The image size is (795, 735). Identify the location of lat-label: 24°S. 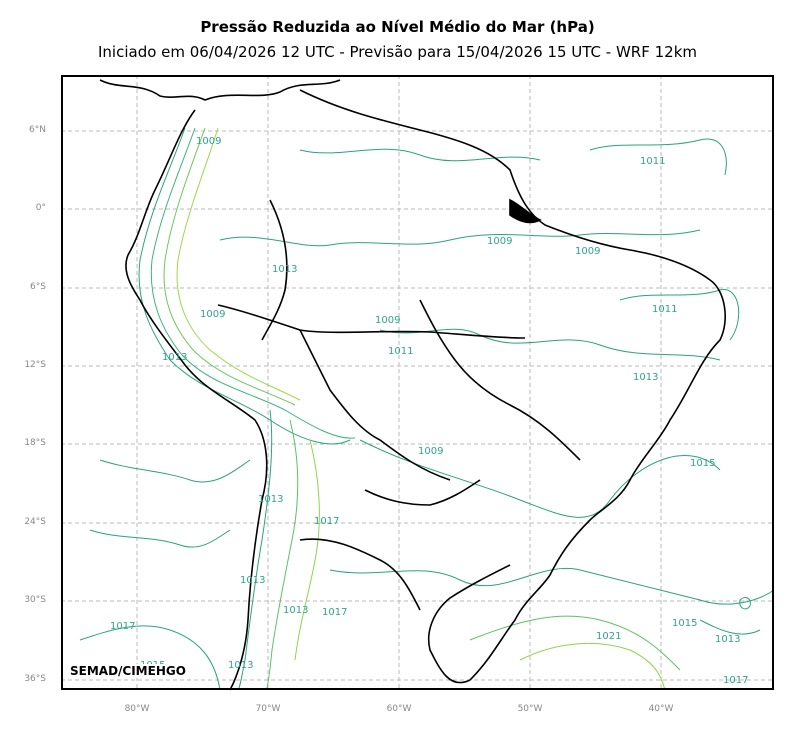
(35, 522).